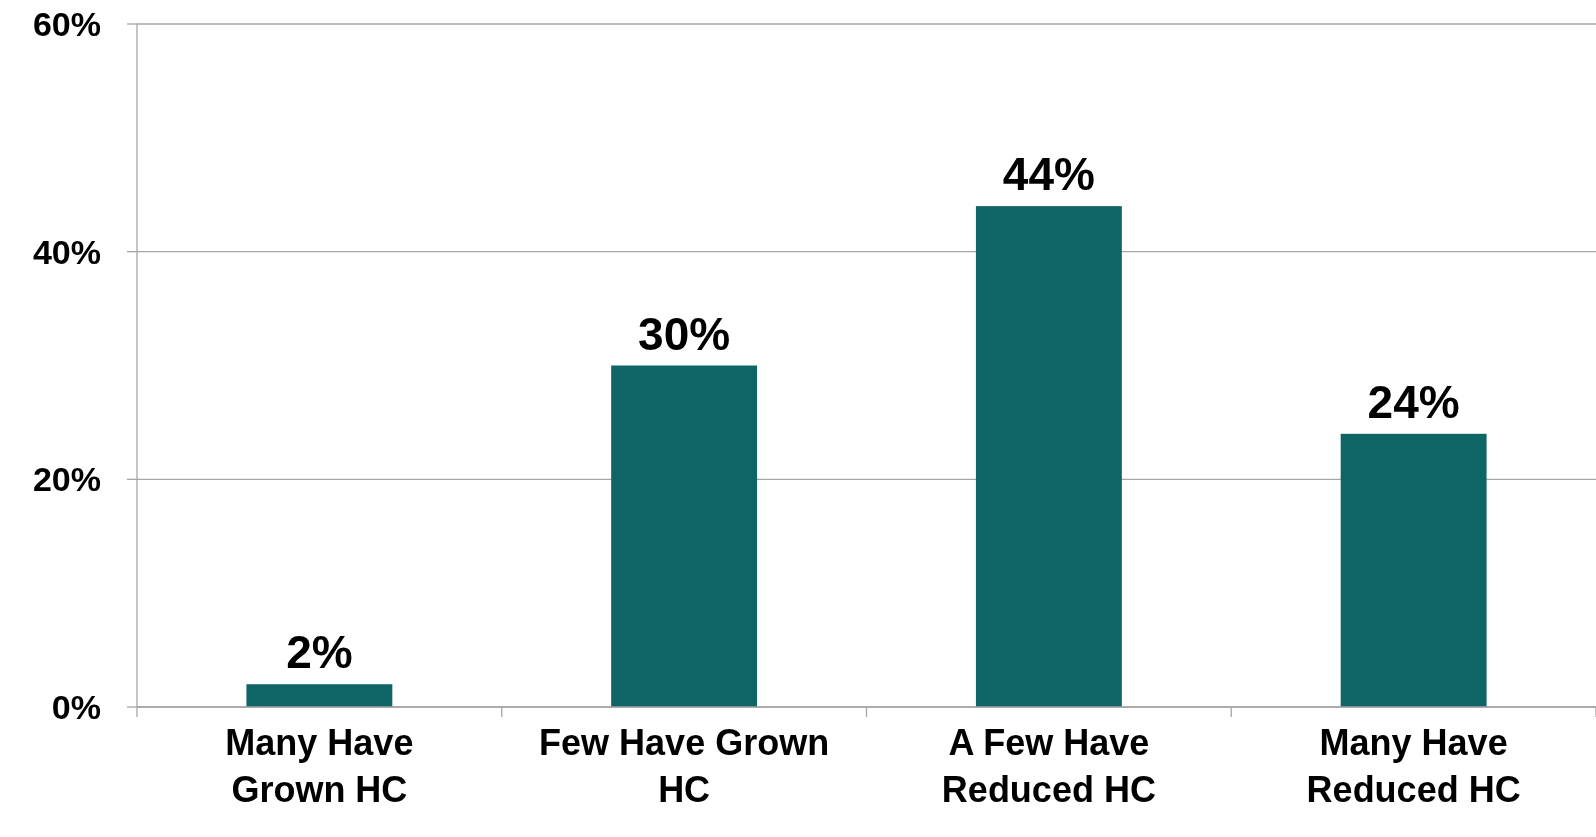 The height and width of the screenshot is (837, 1596). I want to click on y-tick-label: 60%, so click(66, 23).